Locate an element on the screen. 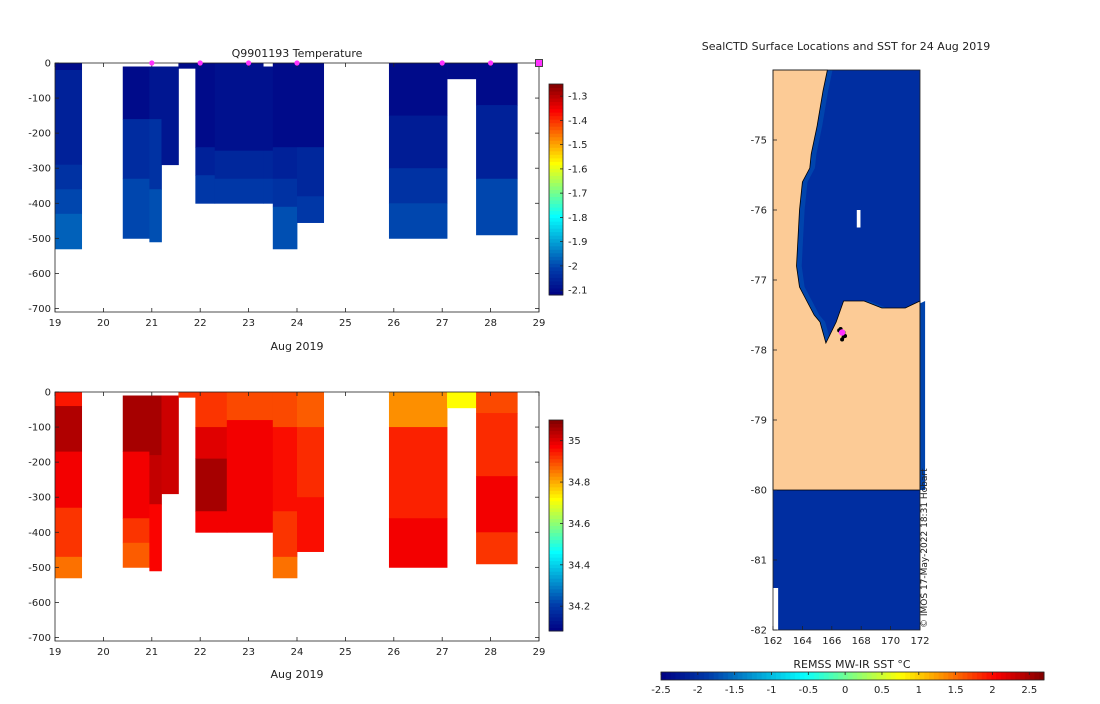  x-tick-label: 24 is located at coordinates (297, 652).